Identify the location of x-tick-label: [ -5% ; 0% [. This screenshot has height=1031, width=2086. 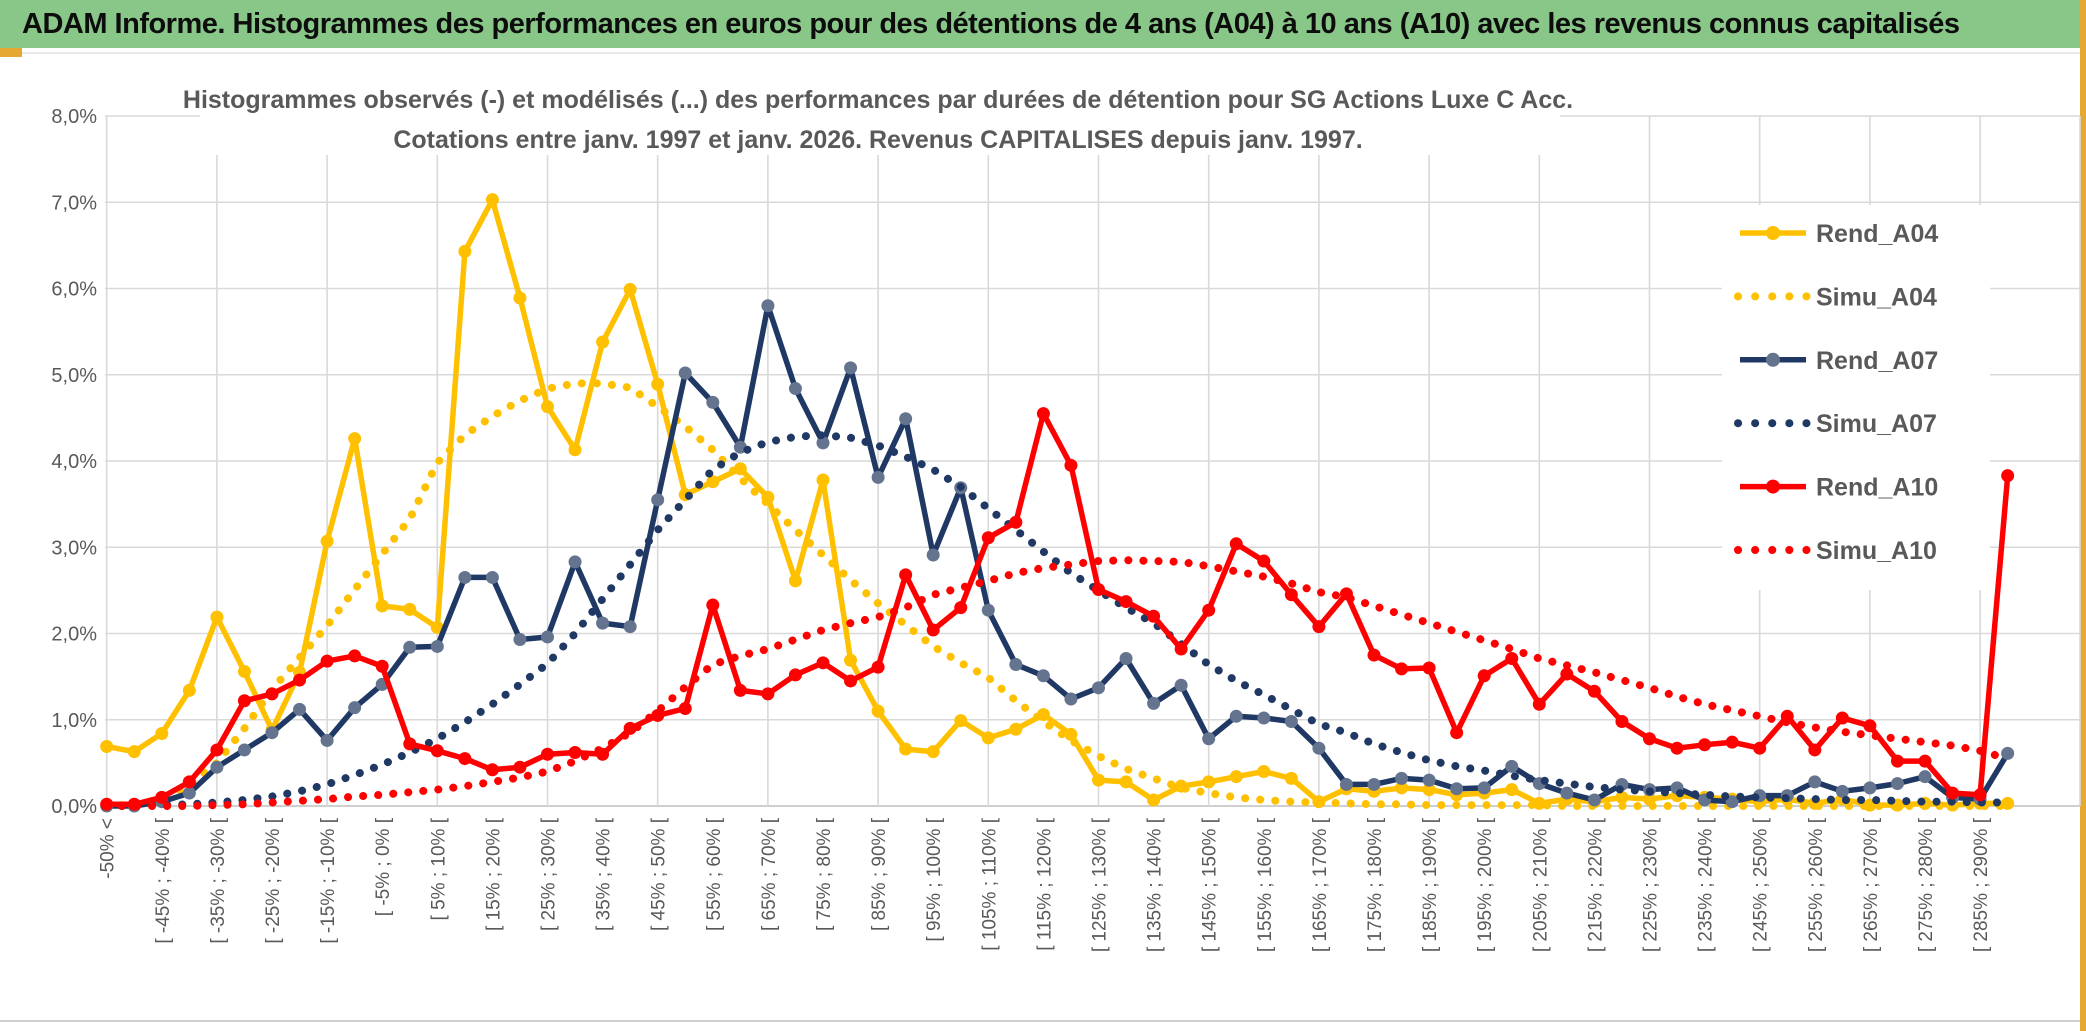
(383, 866).